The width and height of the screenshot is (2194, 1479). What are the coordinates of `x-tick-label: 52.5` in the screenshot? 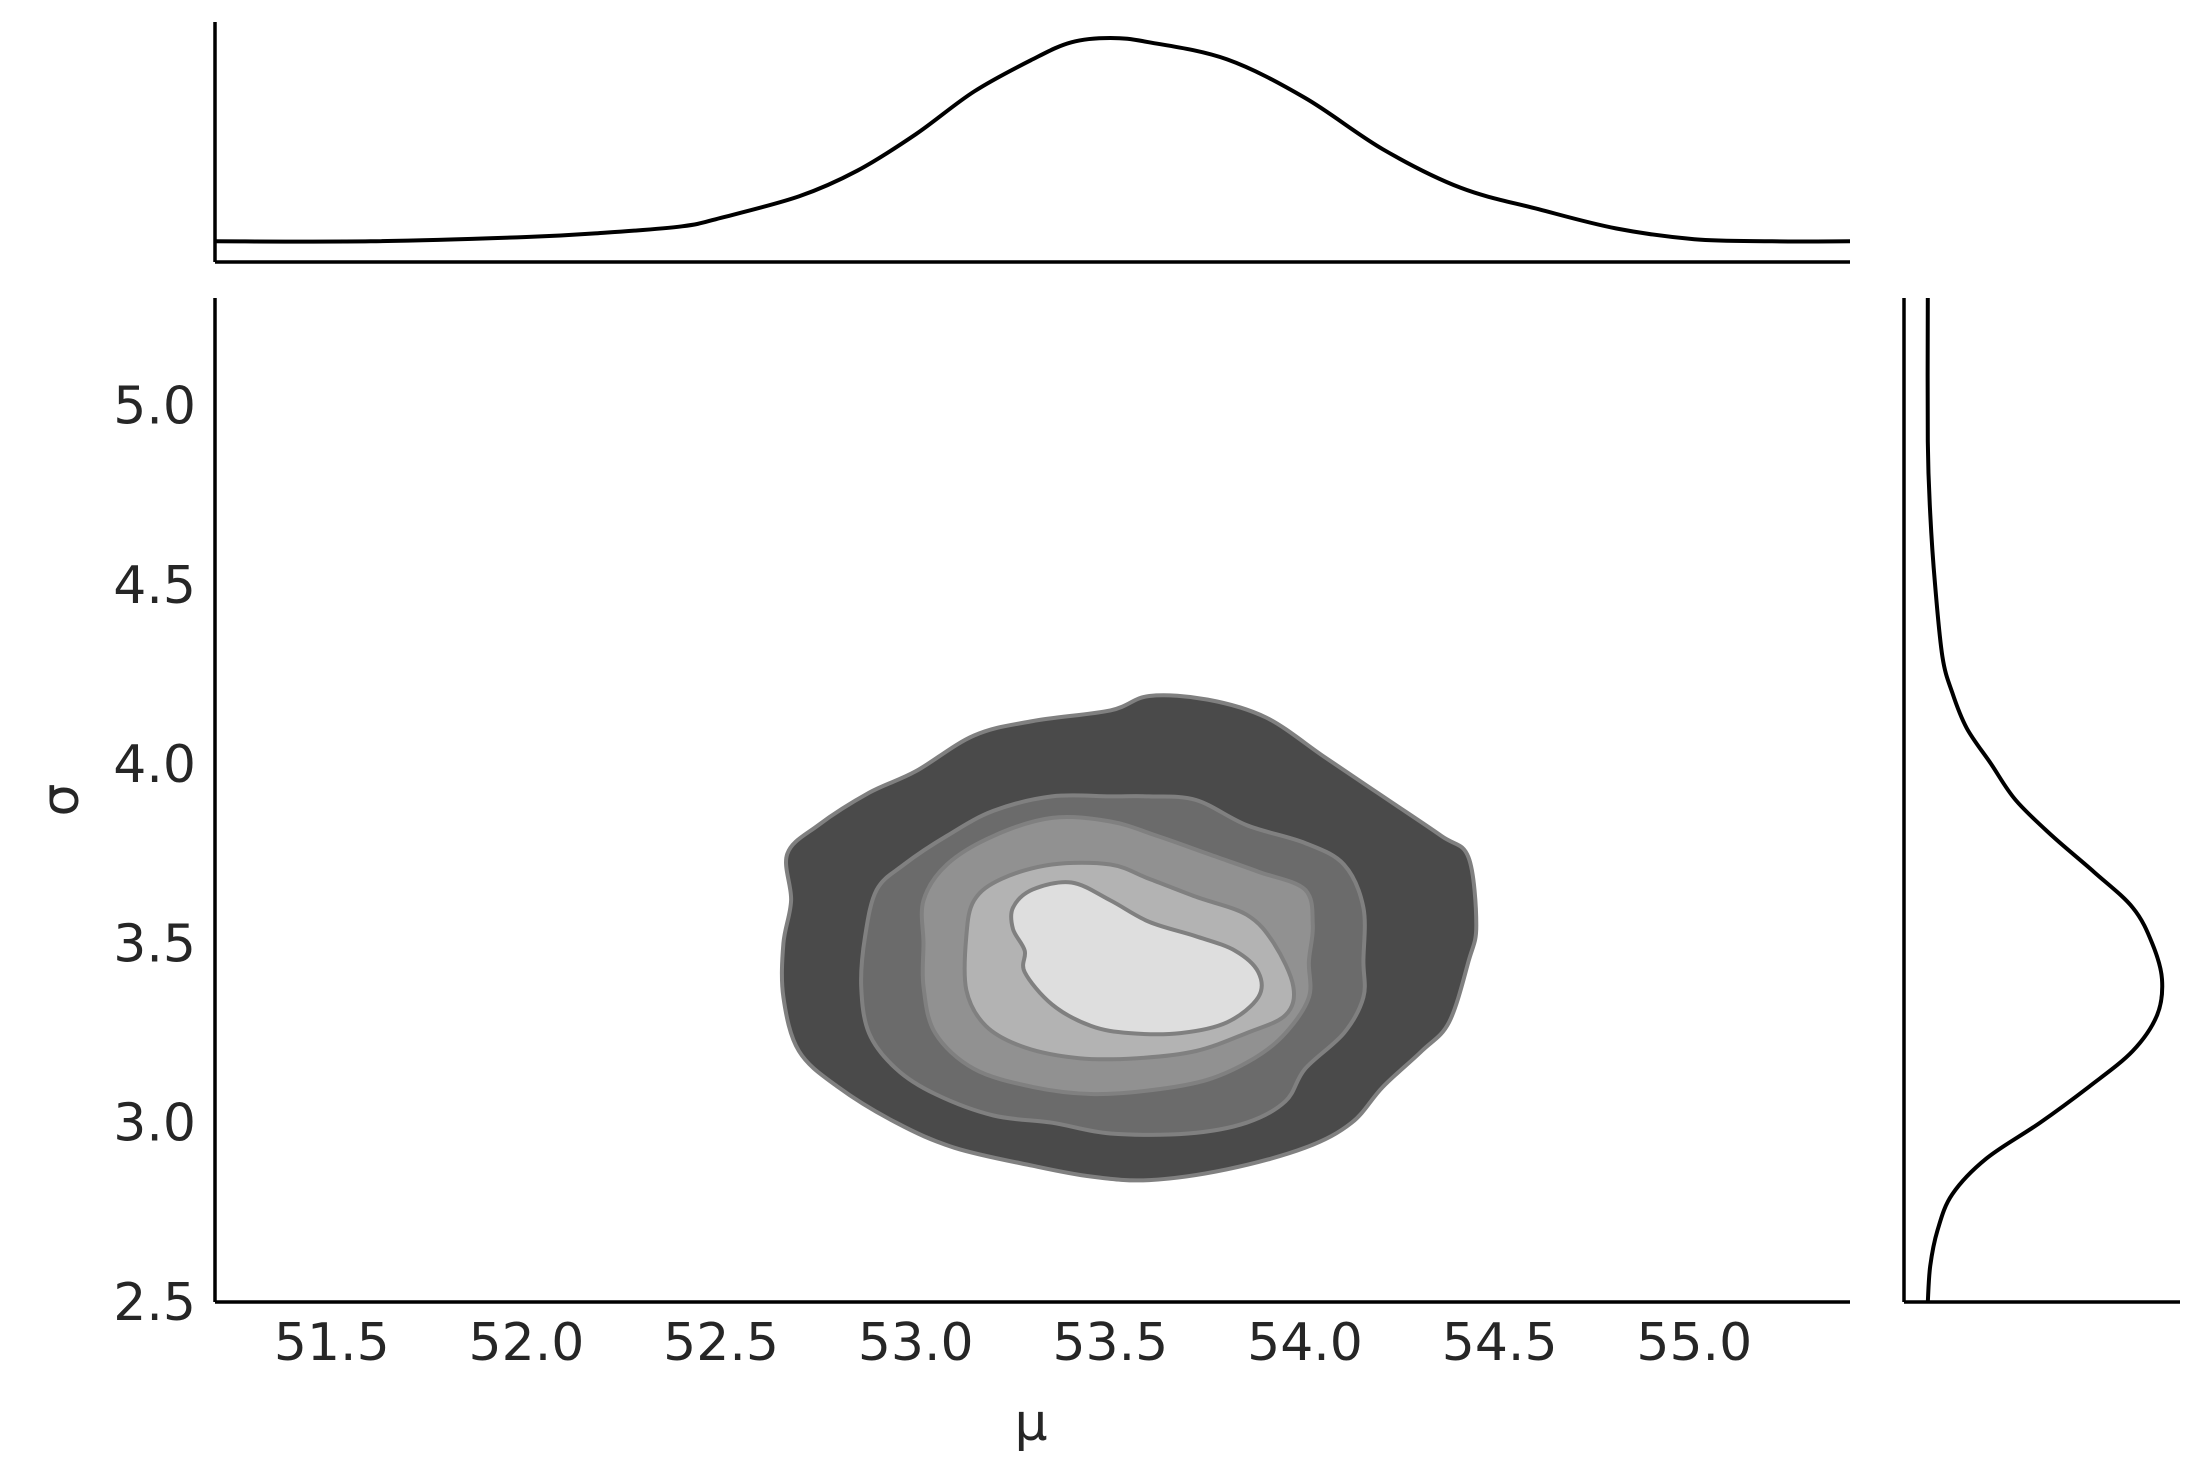 It's located at (721, 1343).